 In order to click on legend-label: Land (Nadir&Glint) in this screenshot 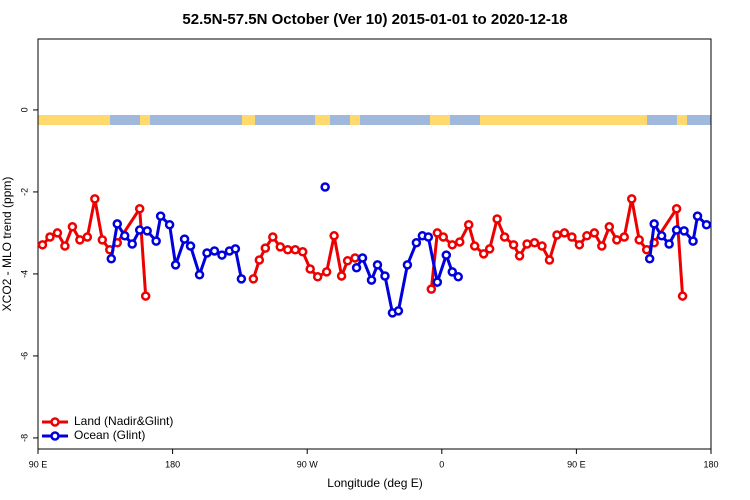, I will do `click(123, 421)`.